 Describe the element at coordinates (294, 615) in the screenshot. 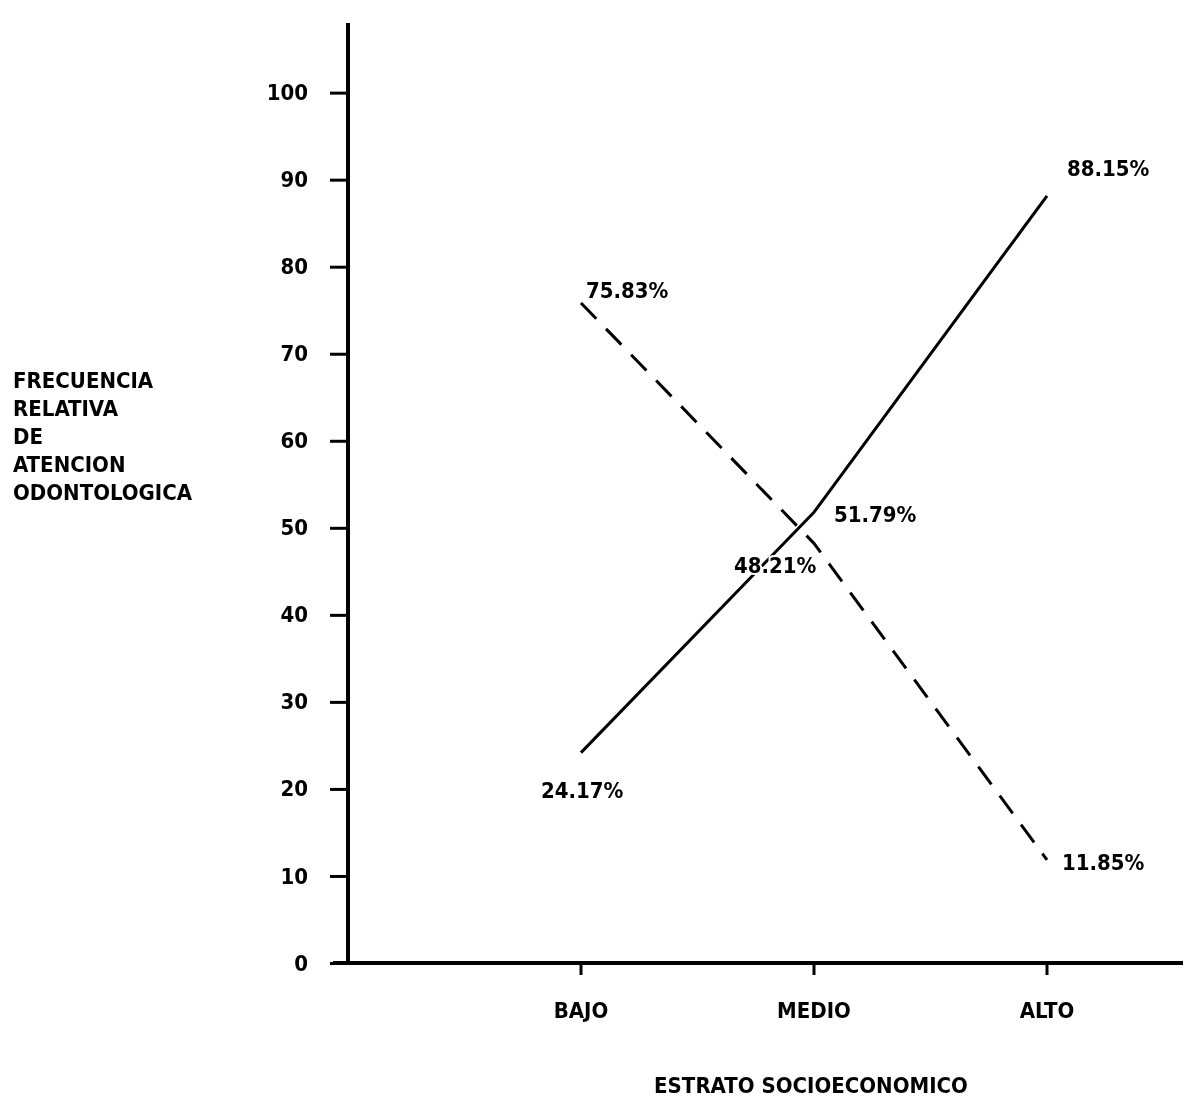

I see `y-tick-label: 40` at that location.